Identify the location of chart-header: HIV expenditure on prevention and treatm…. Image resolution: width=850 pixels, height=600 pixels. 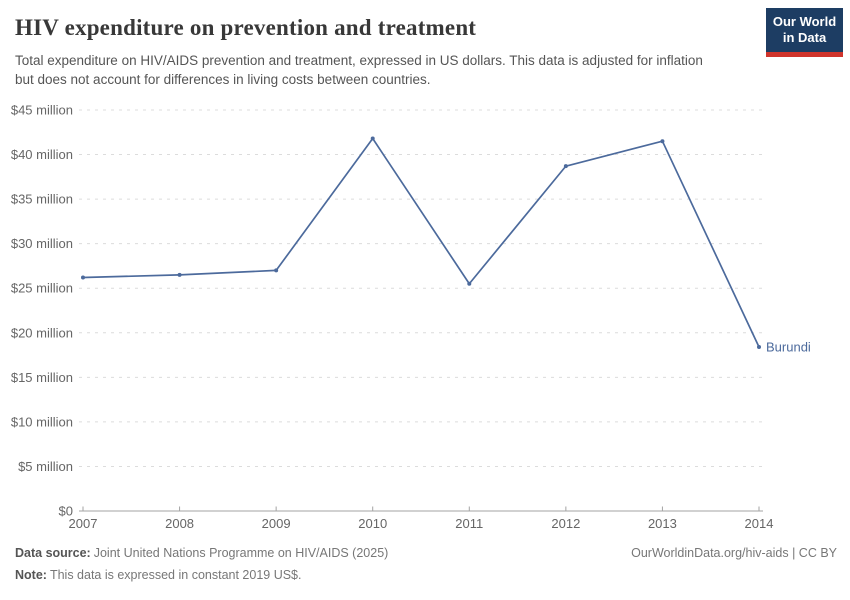
(387, 52).